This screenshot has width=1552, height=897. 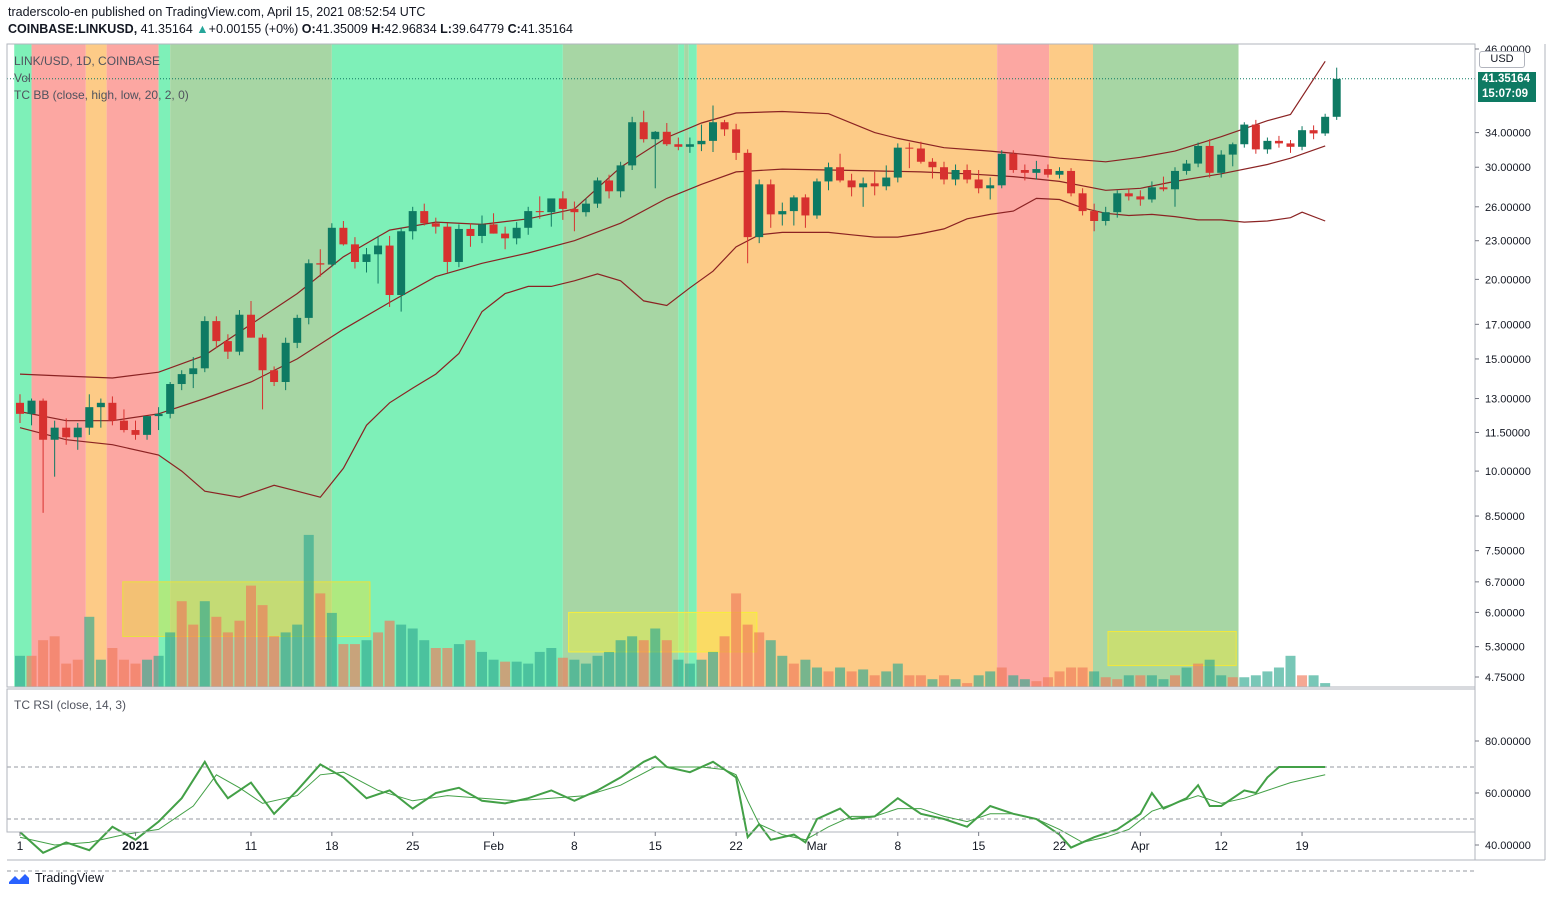 I want to click on up-arrow-icon: ▲, so click(x=202, y=29).